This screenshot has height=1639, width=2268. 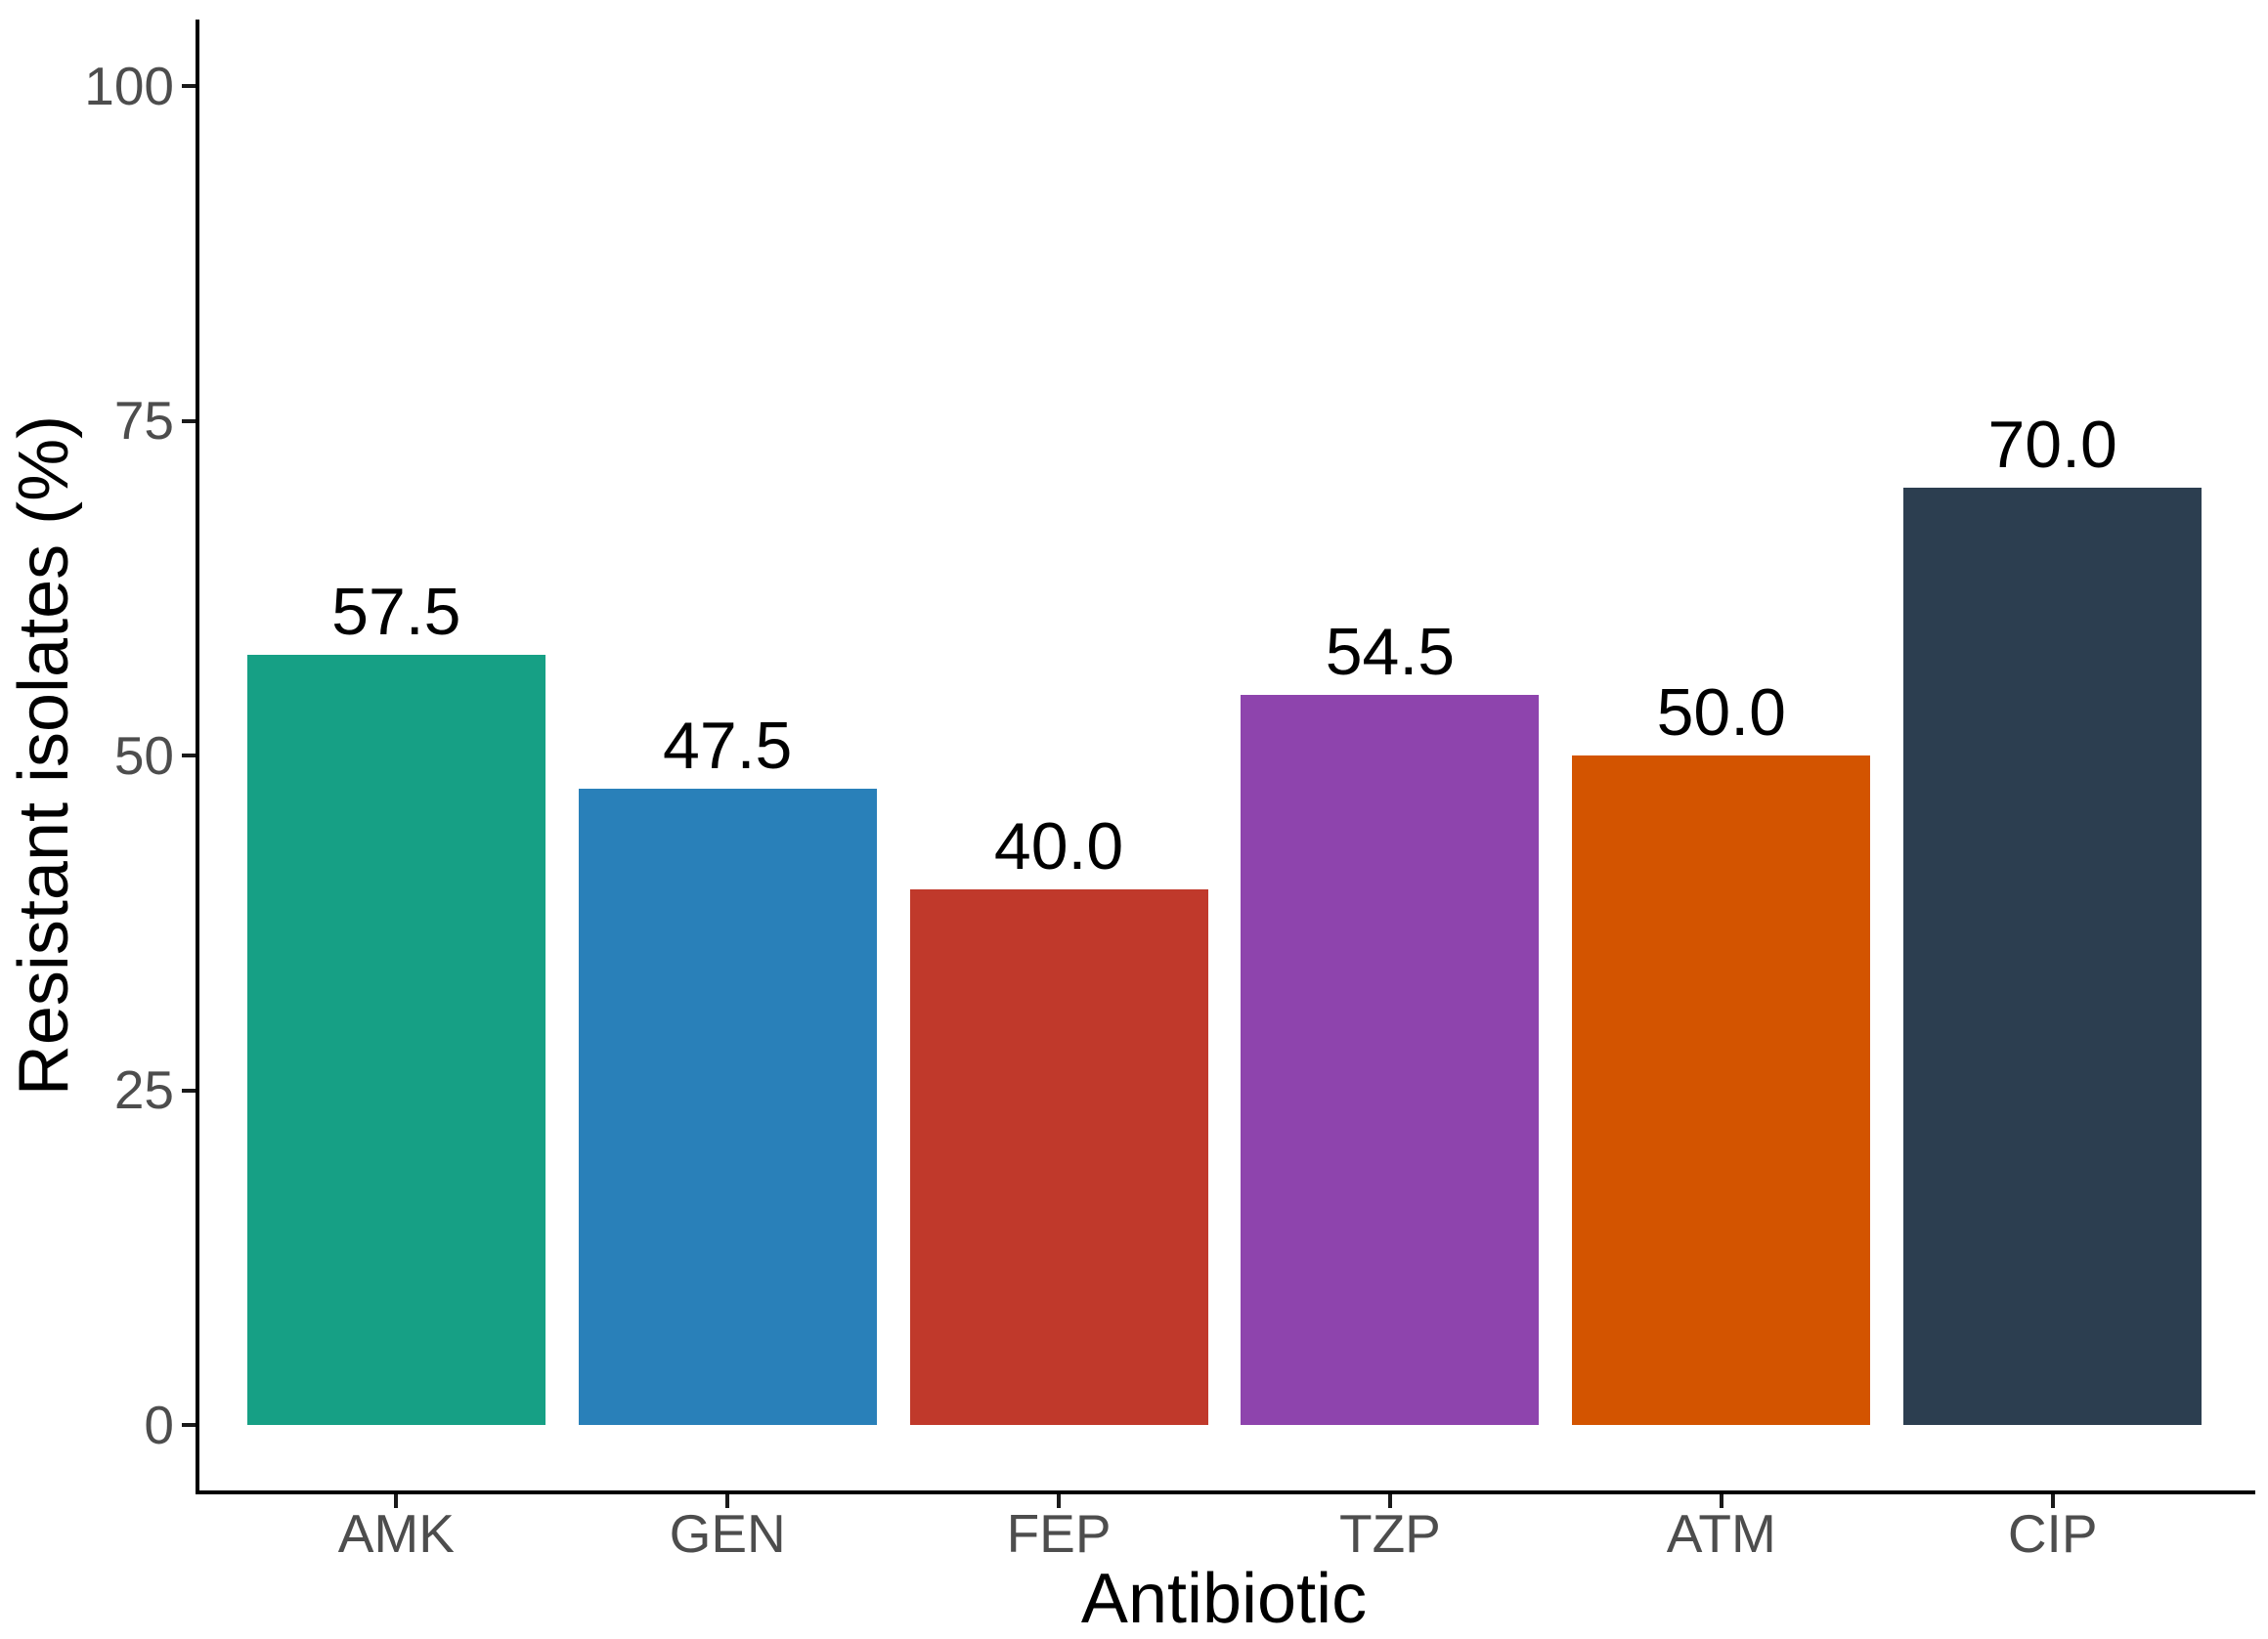 I want to click on bar-amk, so click(x=395, y=1040).